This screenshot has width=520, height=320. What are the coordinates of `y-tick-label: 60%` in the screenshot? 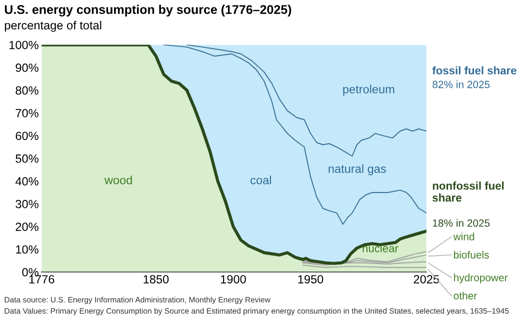 It's located at (27, 136).